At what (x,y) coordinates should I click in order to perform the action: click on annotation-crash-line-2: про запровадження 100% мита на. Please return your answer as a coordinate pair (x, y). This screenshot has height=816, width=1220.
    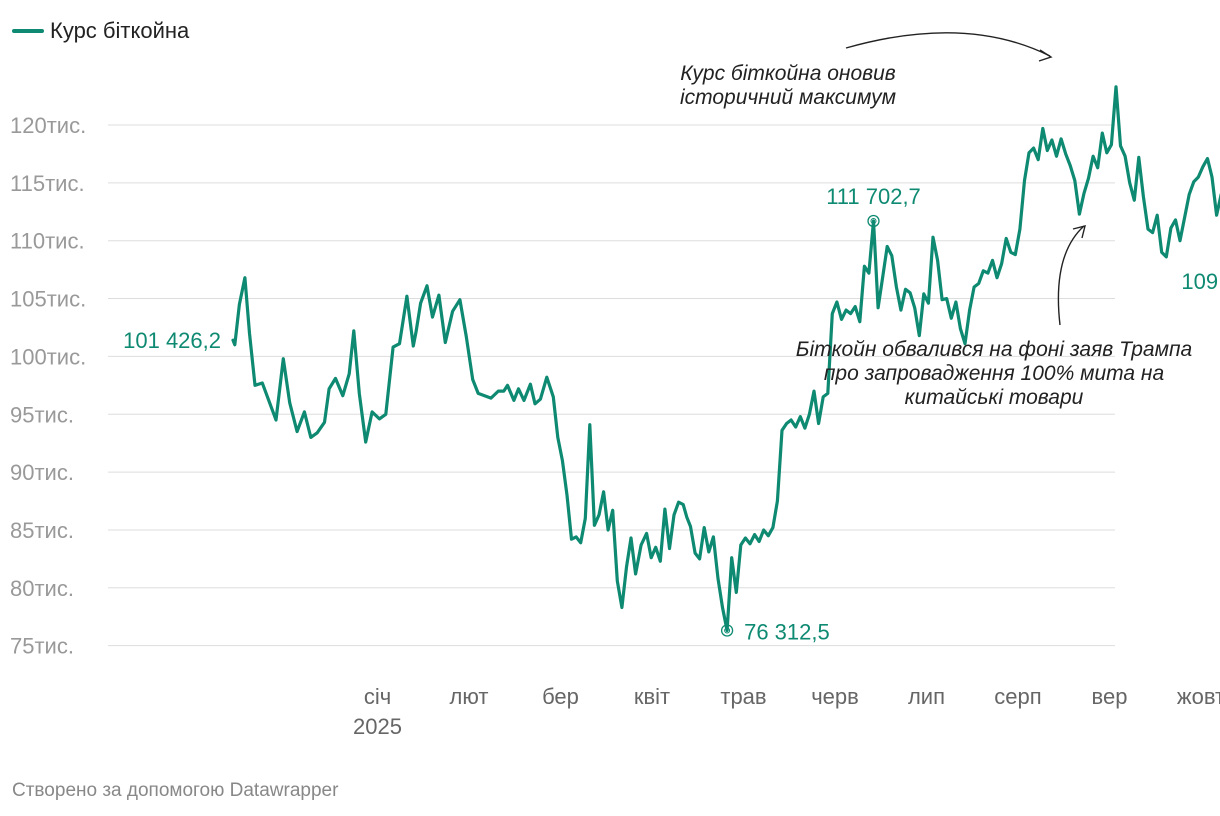
    Looking at the image, I should click on (994, 373).